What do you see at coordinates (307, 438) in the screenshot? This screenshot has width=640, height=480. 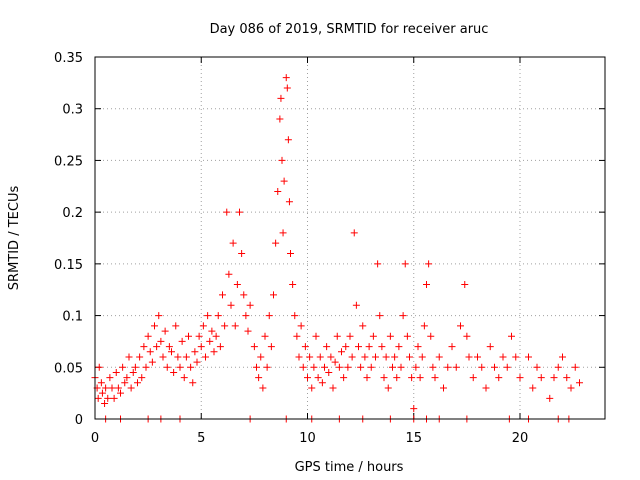 I see `x-tick-label: 10` at bounding box center [307, 438].